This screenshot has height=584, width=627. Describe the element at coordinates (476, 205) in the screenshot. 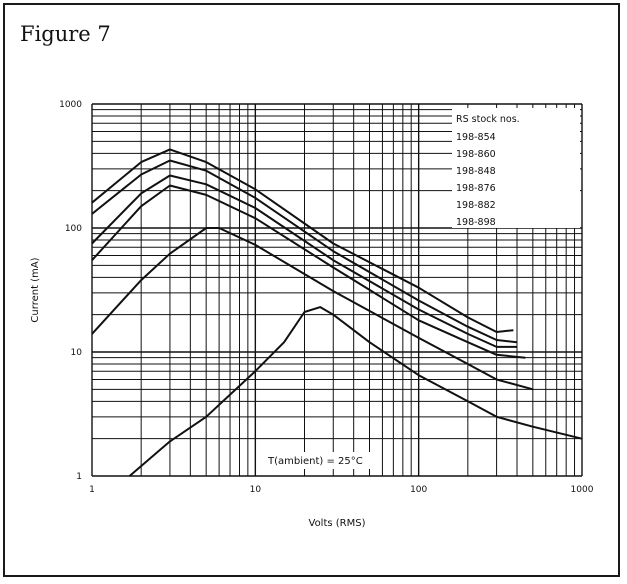

I see `legend-item: 198-882` at that location.